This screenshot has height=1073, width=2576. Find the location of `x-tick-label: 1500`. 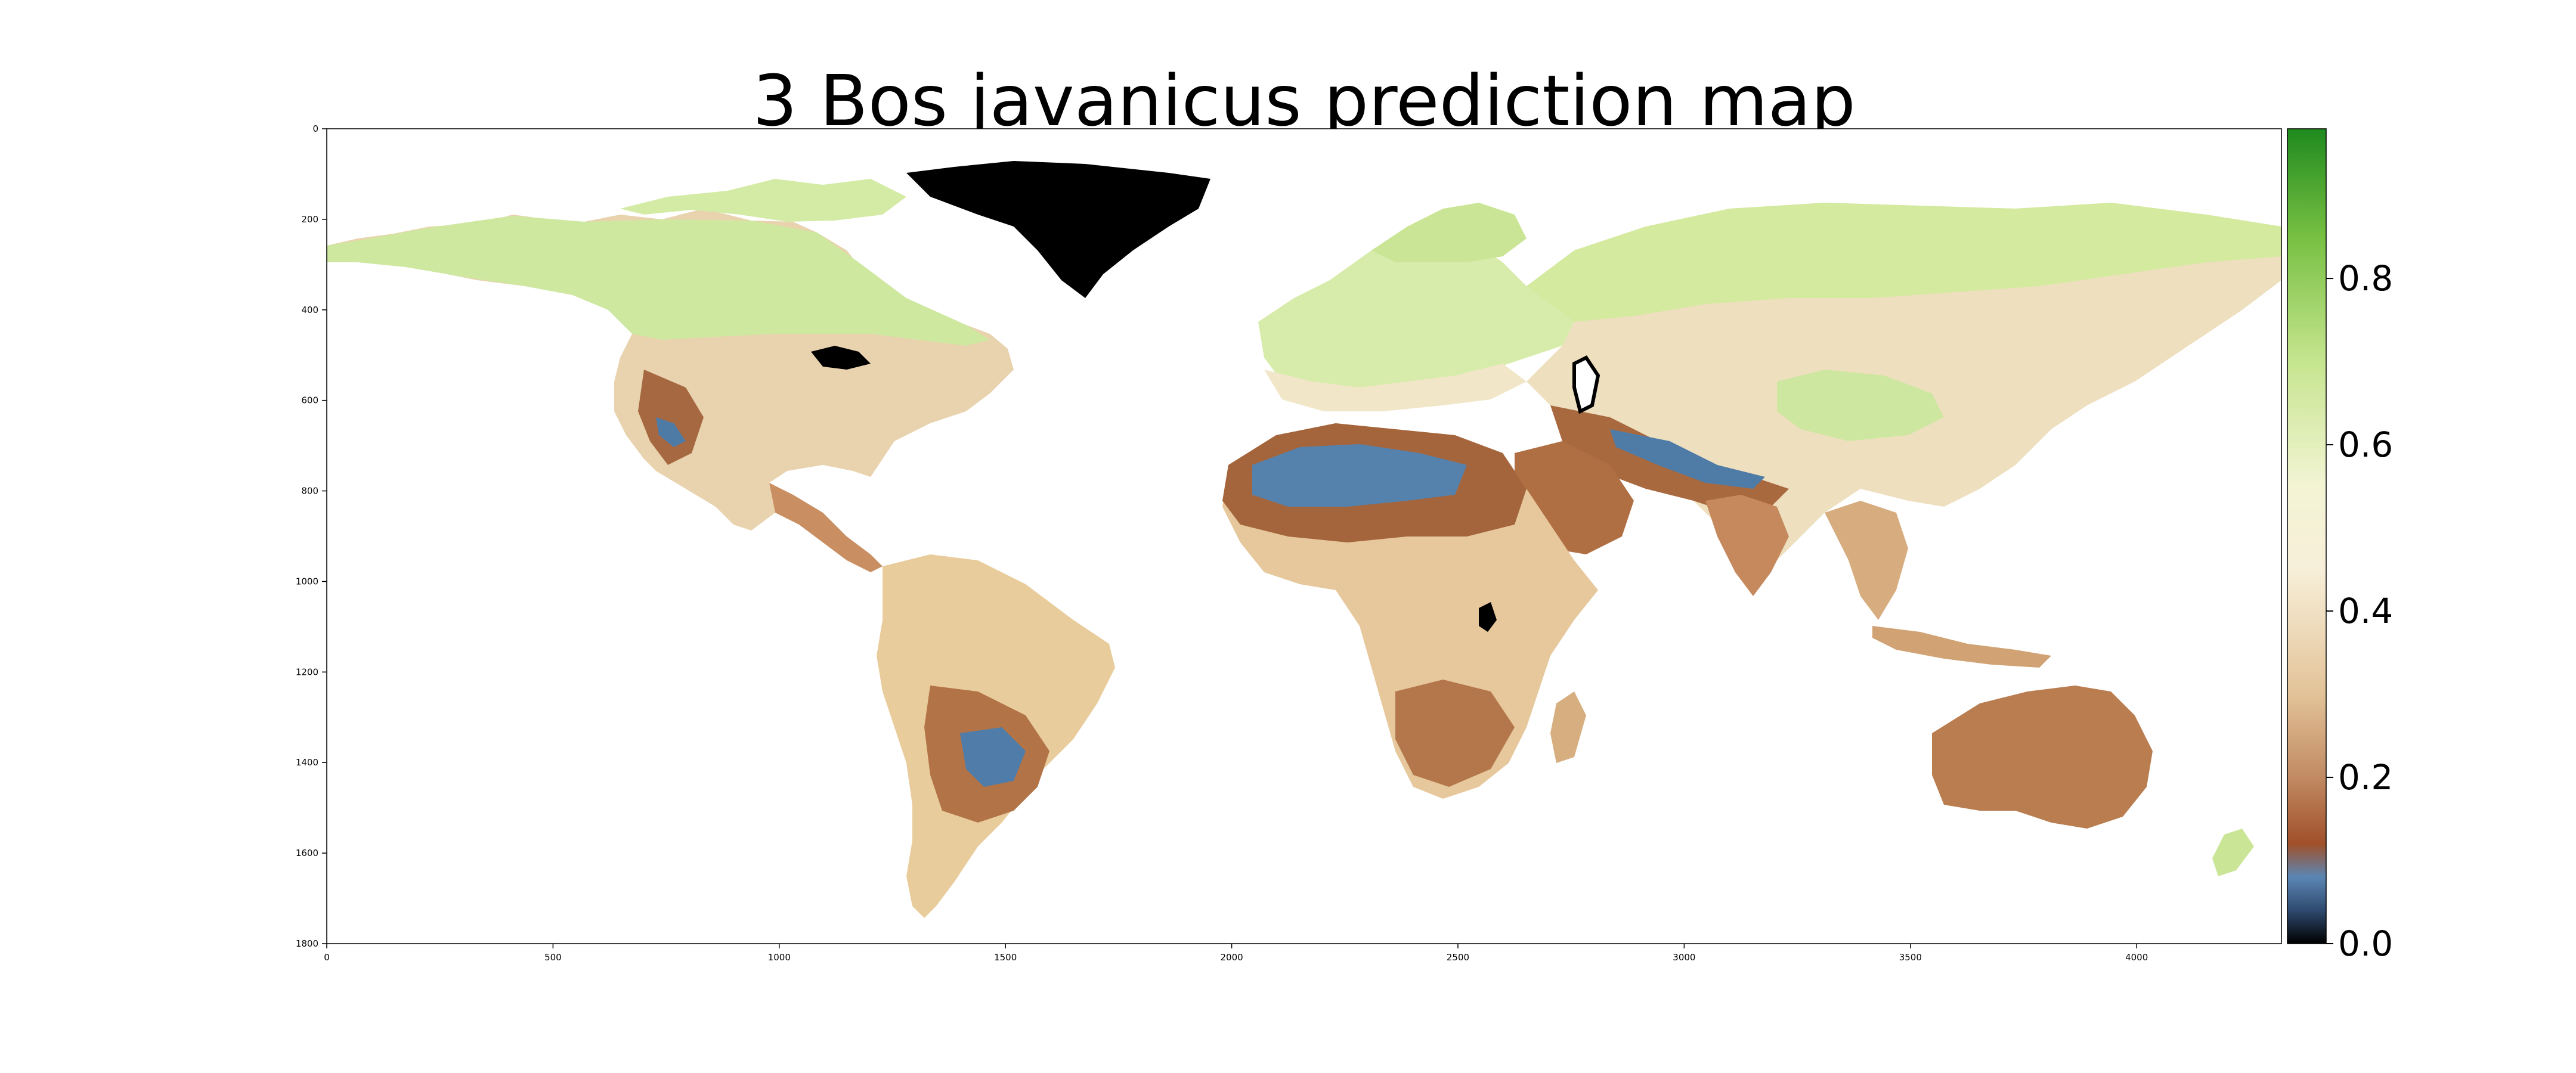

x-tick-label: 1500 is located at coordinates (1005, 958).